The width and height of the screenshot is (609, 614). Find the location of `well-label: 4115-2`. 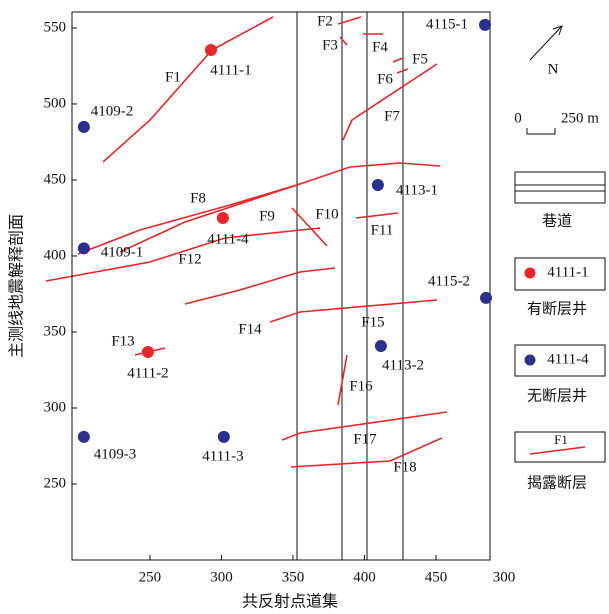

well-label: 4115-2 is located at coordinates (449, 281).